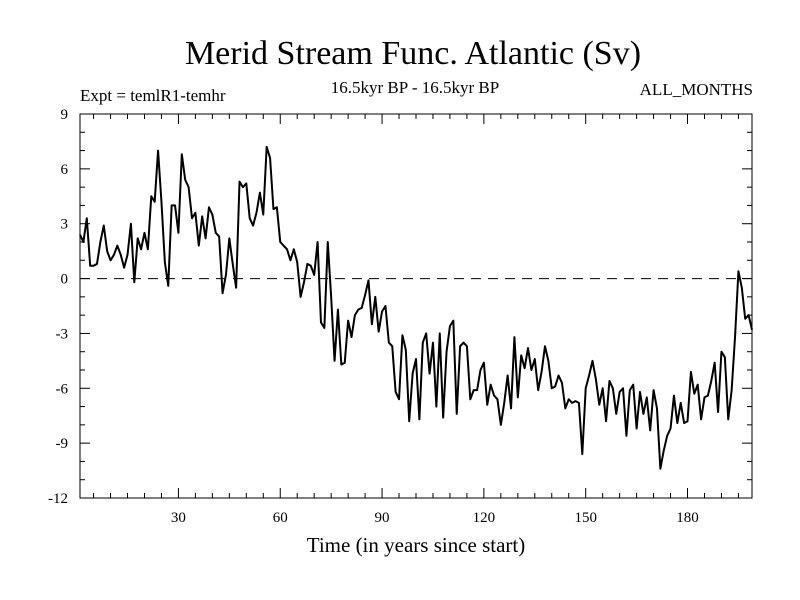  Describe the element at coordinates (153, 95) in the screenshot. I see `experiment-label: Expt = temlR1-temhr` at that location.